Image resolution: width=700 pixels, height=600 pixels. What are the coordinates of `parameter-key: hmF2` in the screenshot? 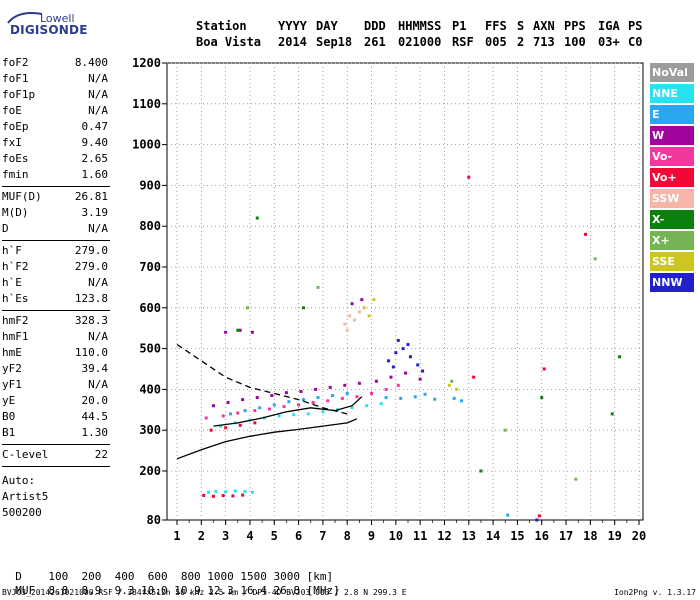 It's located at (15, 320).